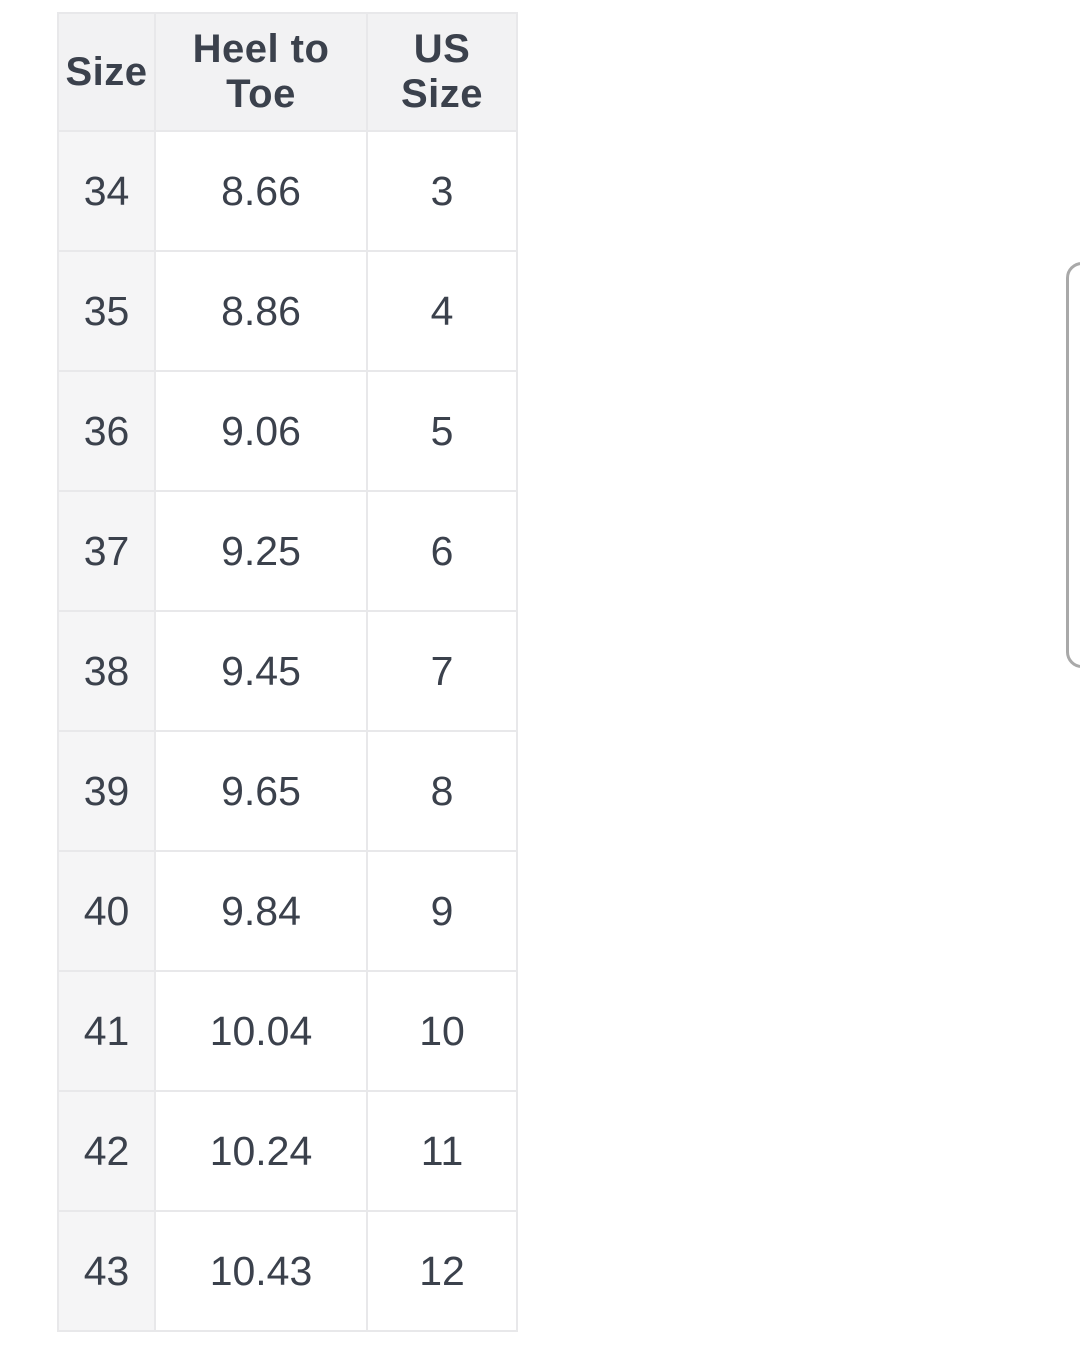 This screenshot has width=1080, height=1359. Describe the element at coordinates (261, 1031) in the screenshot. I see `cell-heel-to-toe: 10.04` at that location.